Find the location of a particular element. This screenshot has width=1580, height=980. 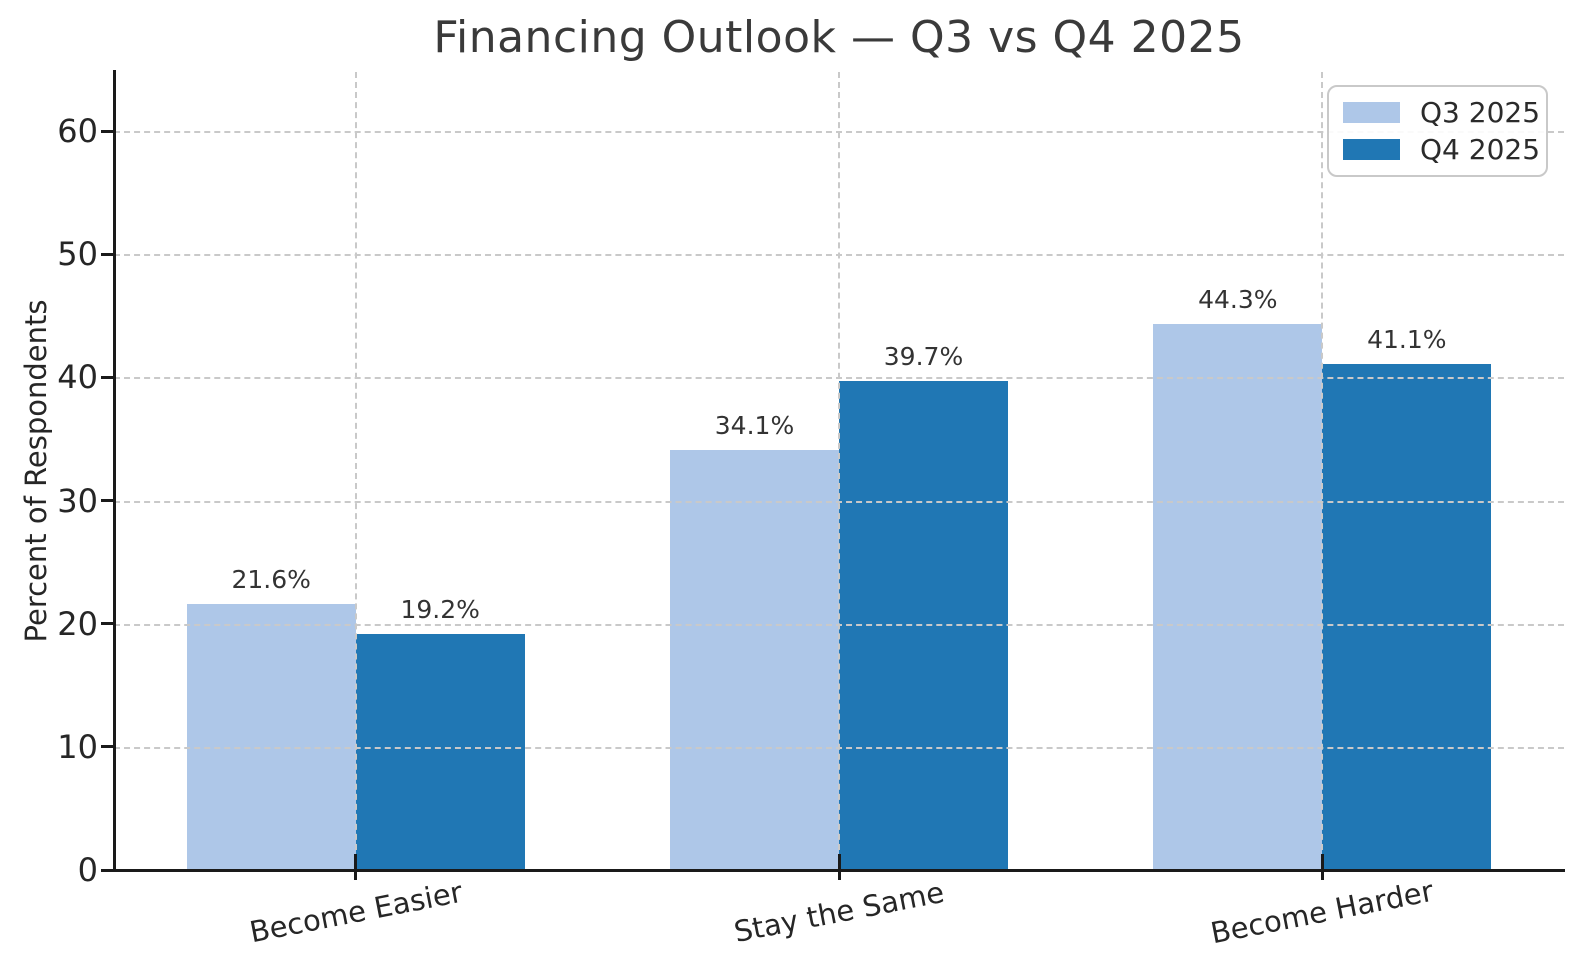

legend-item-q3: Q3 2025 is located at coordinates (1441, 112).